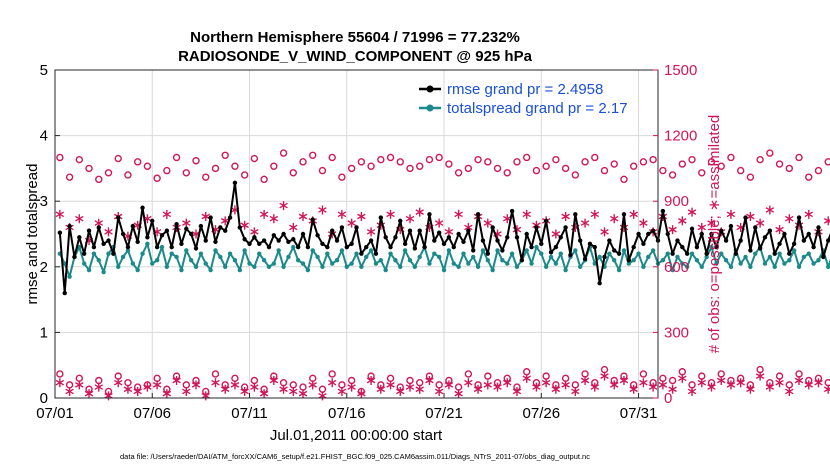 The width and height of the screenshot is (830, 470). What do you see at coordinates (444, 260) in the screenshot?
I see `spread-line` at bounding box center [444, 260].